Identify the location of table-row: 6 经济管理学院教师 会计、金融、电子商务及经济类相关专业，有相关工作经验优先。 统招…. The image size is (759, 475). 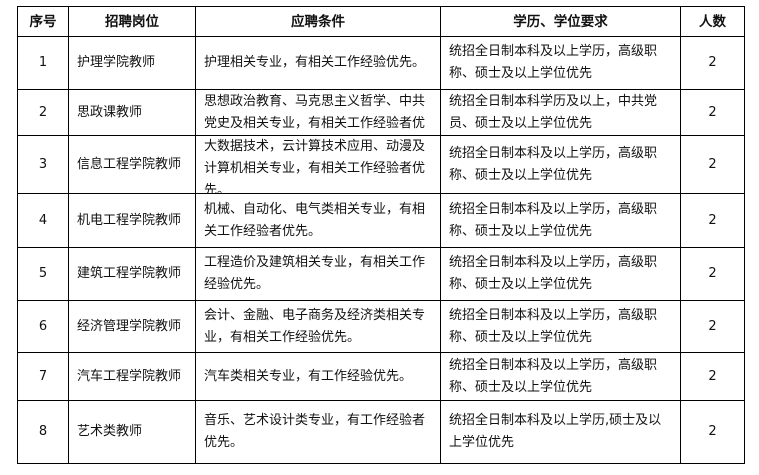
(381, 326).